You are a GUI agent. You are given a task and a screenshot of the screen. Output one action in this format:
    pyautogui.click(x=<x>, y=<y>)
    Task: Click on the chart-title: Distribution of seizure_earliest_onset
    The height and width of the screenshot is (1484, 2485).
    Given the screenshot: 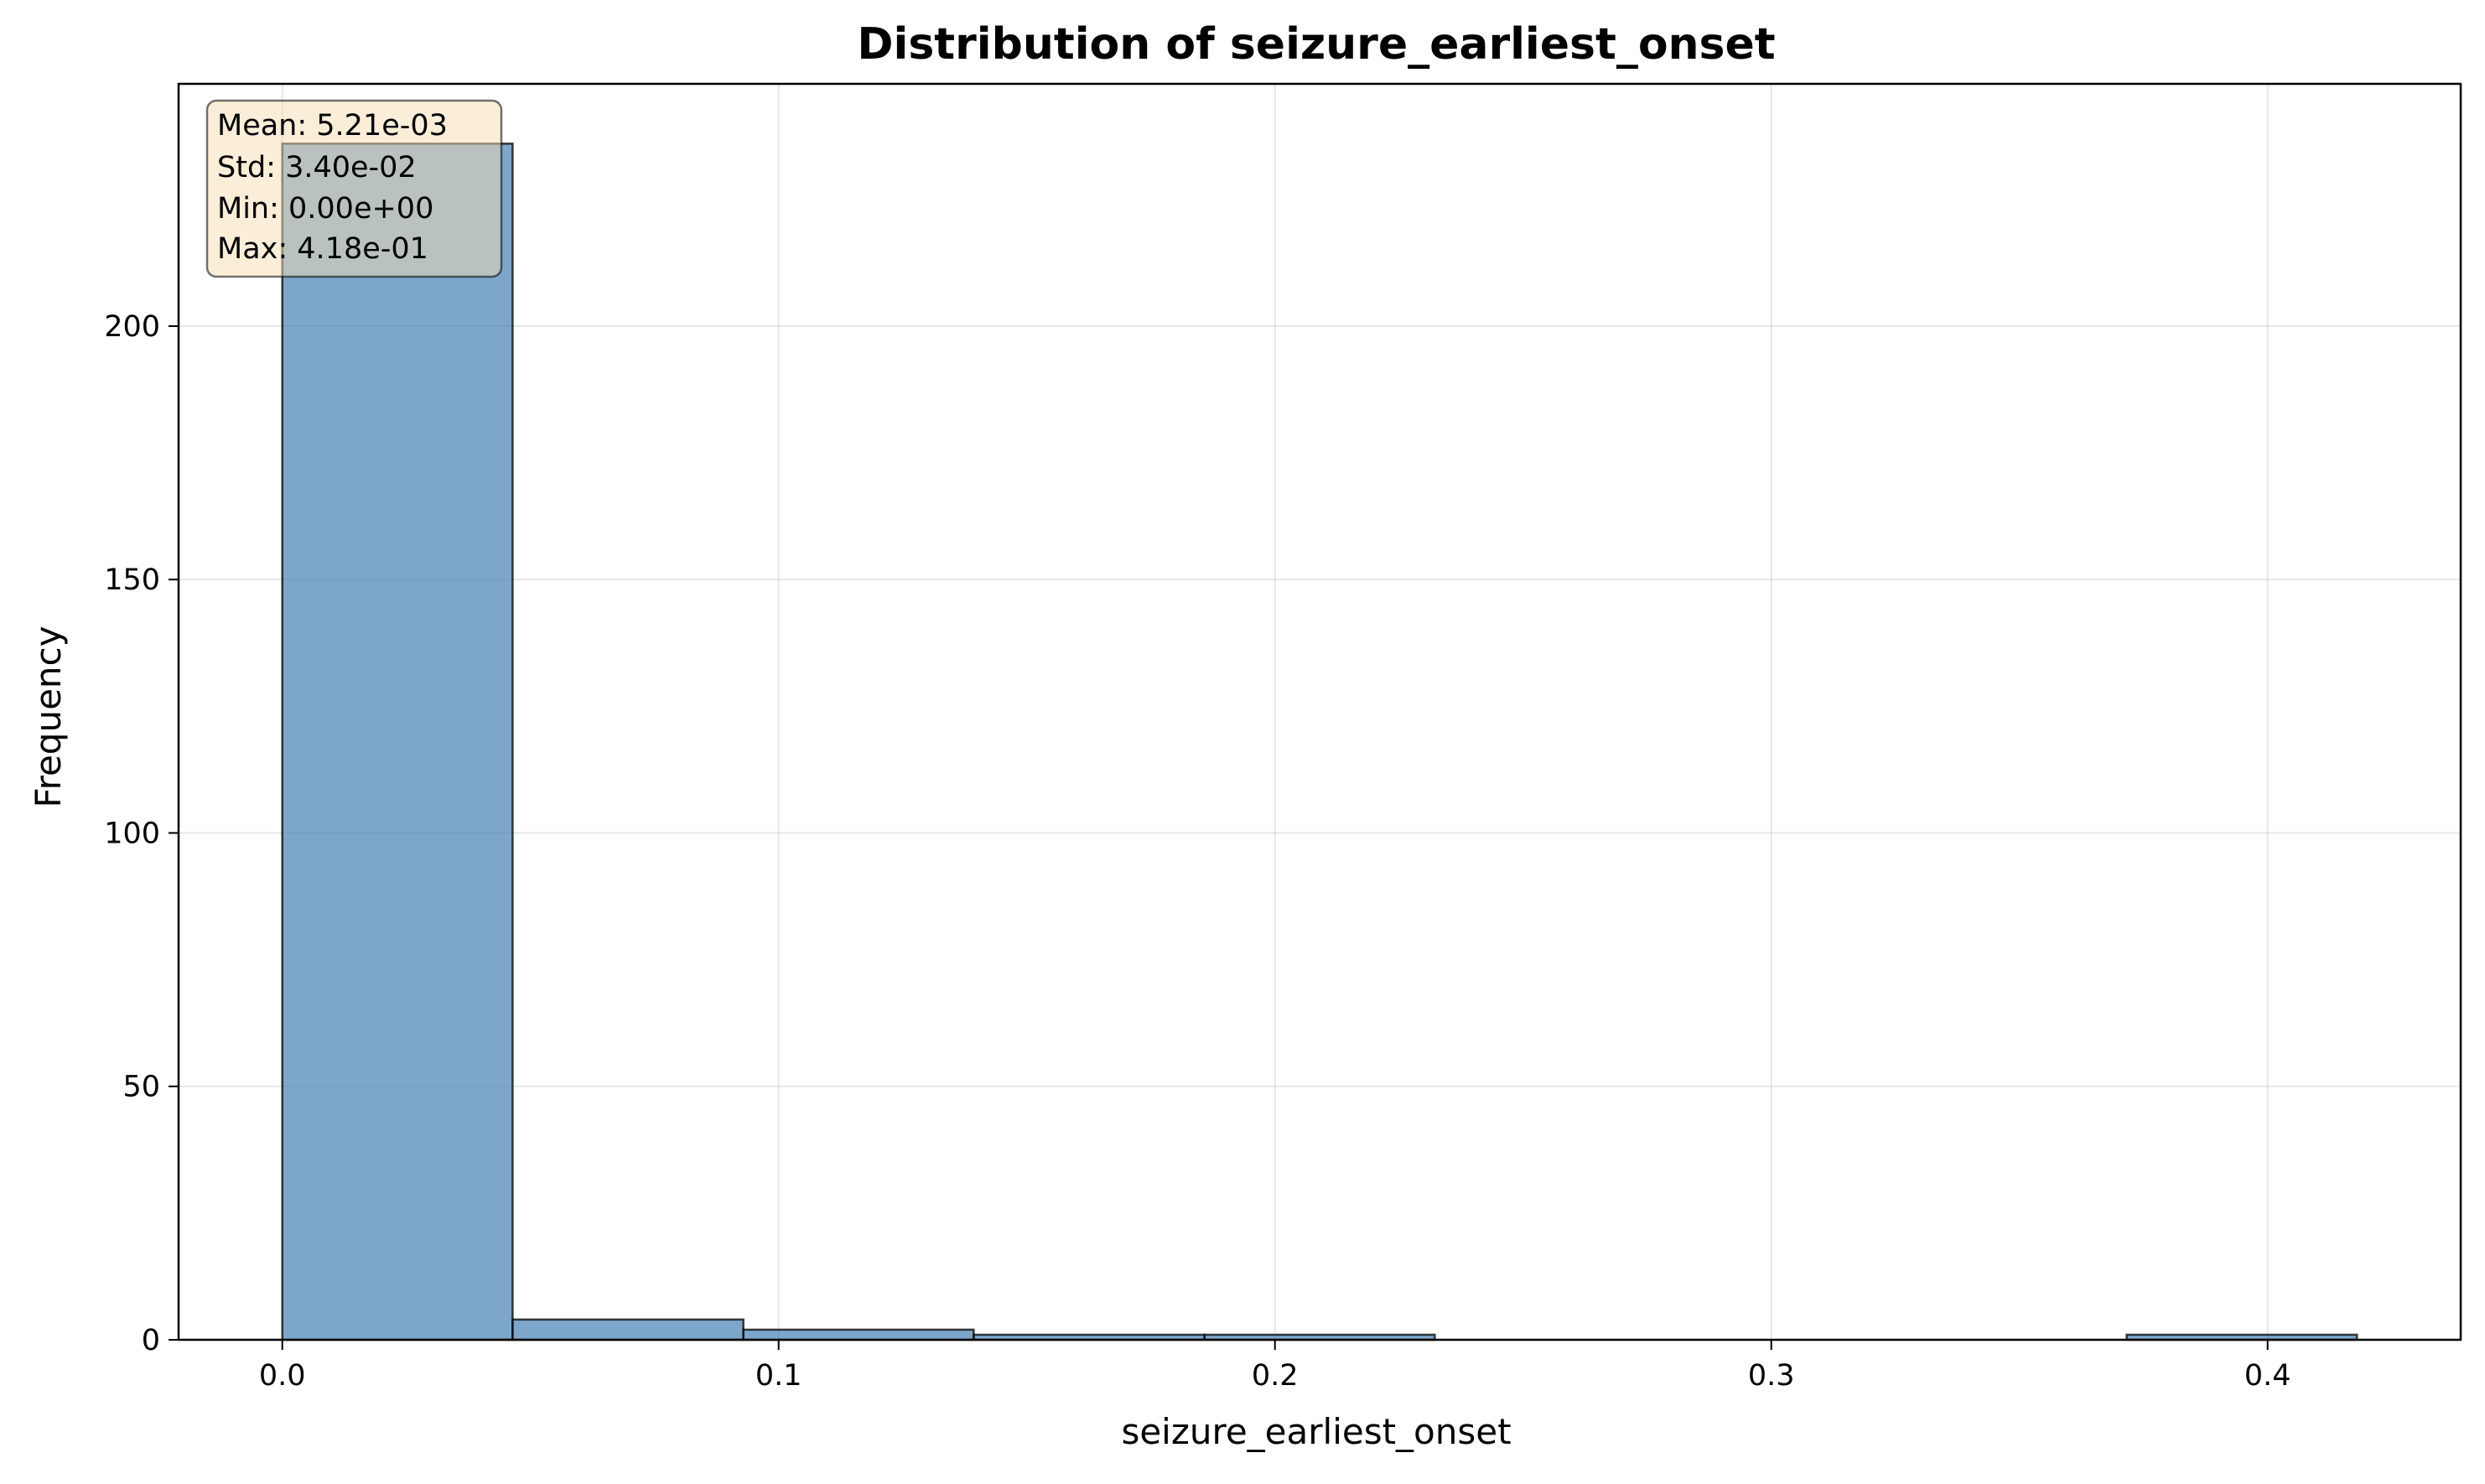 What is the action you would take?
    pyautogui.click(x=1316, y=44)
    